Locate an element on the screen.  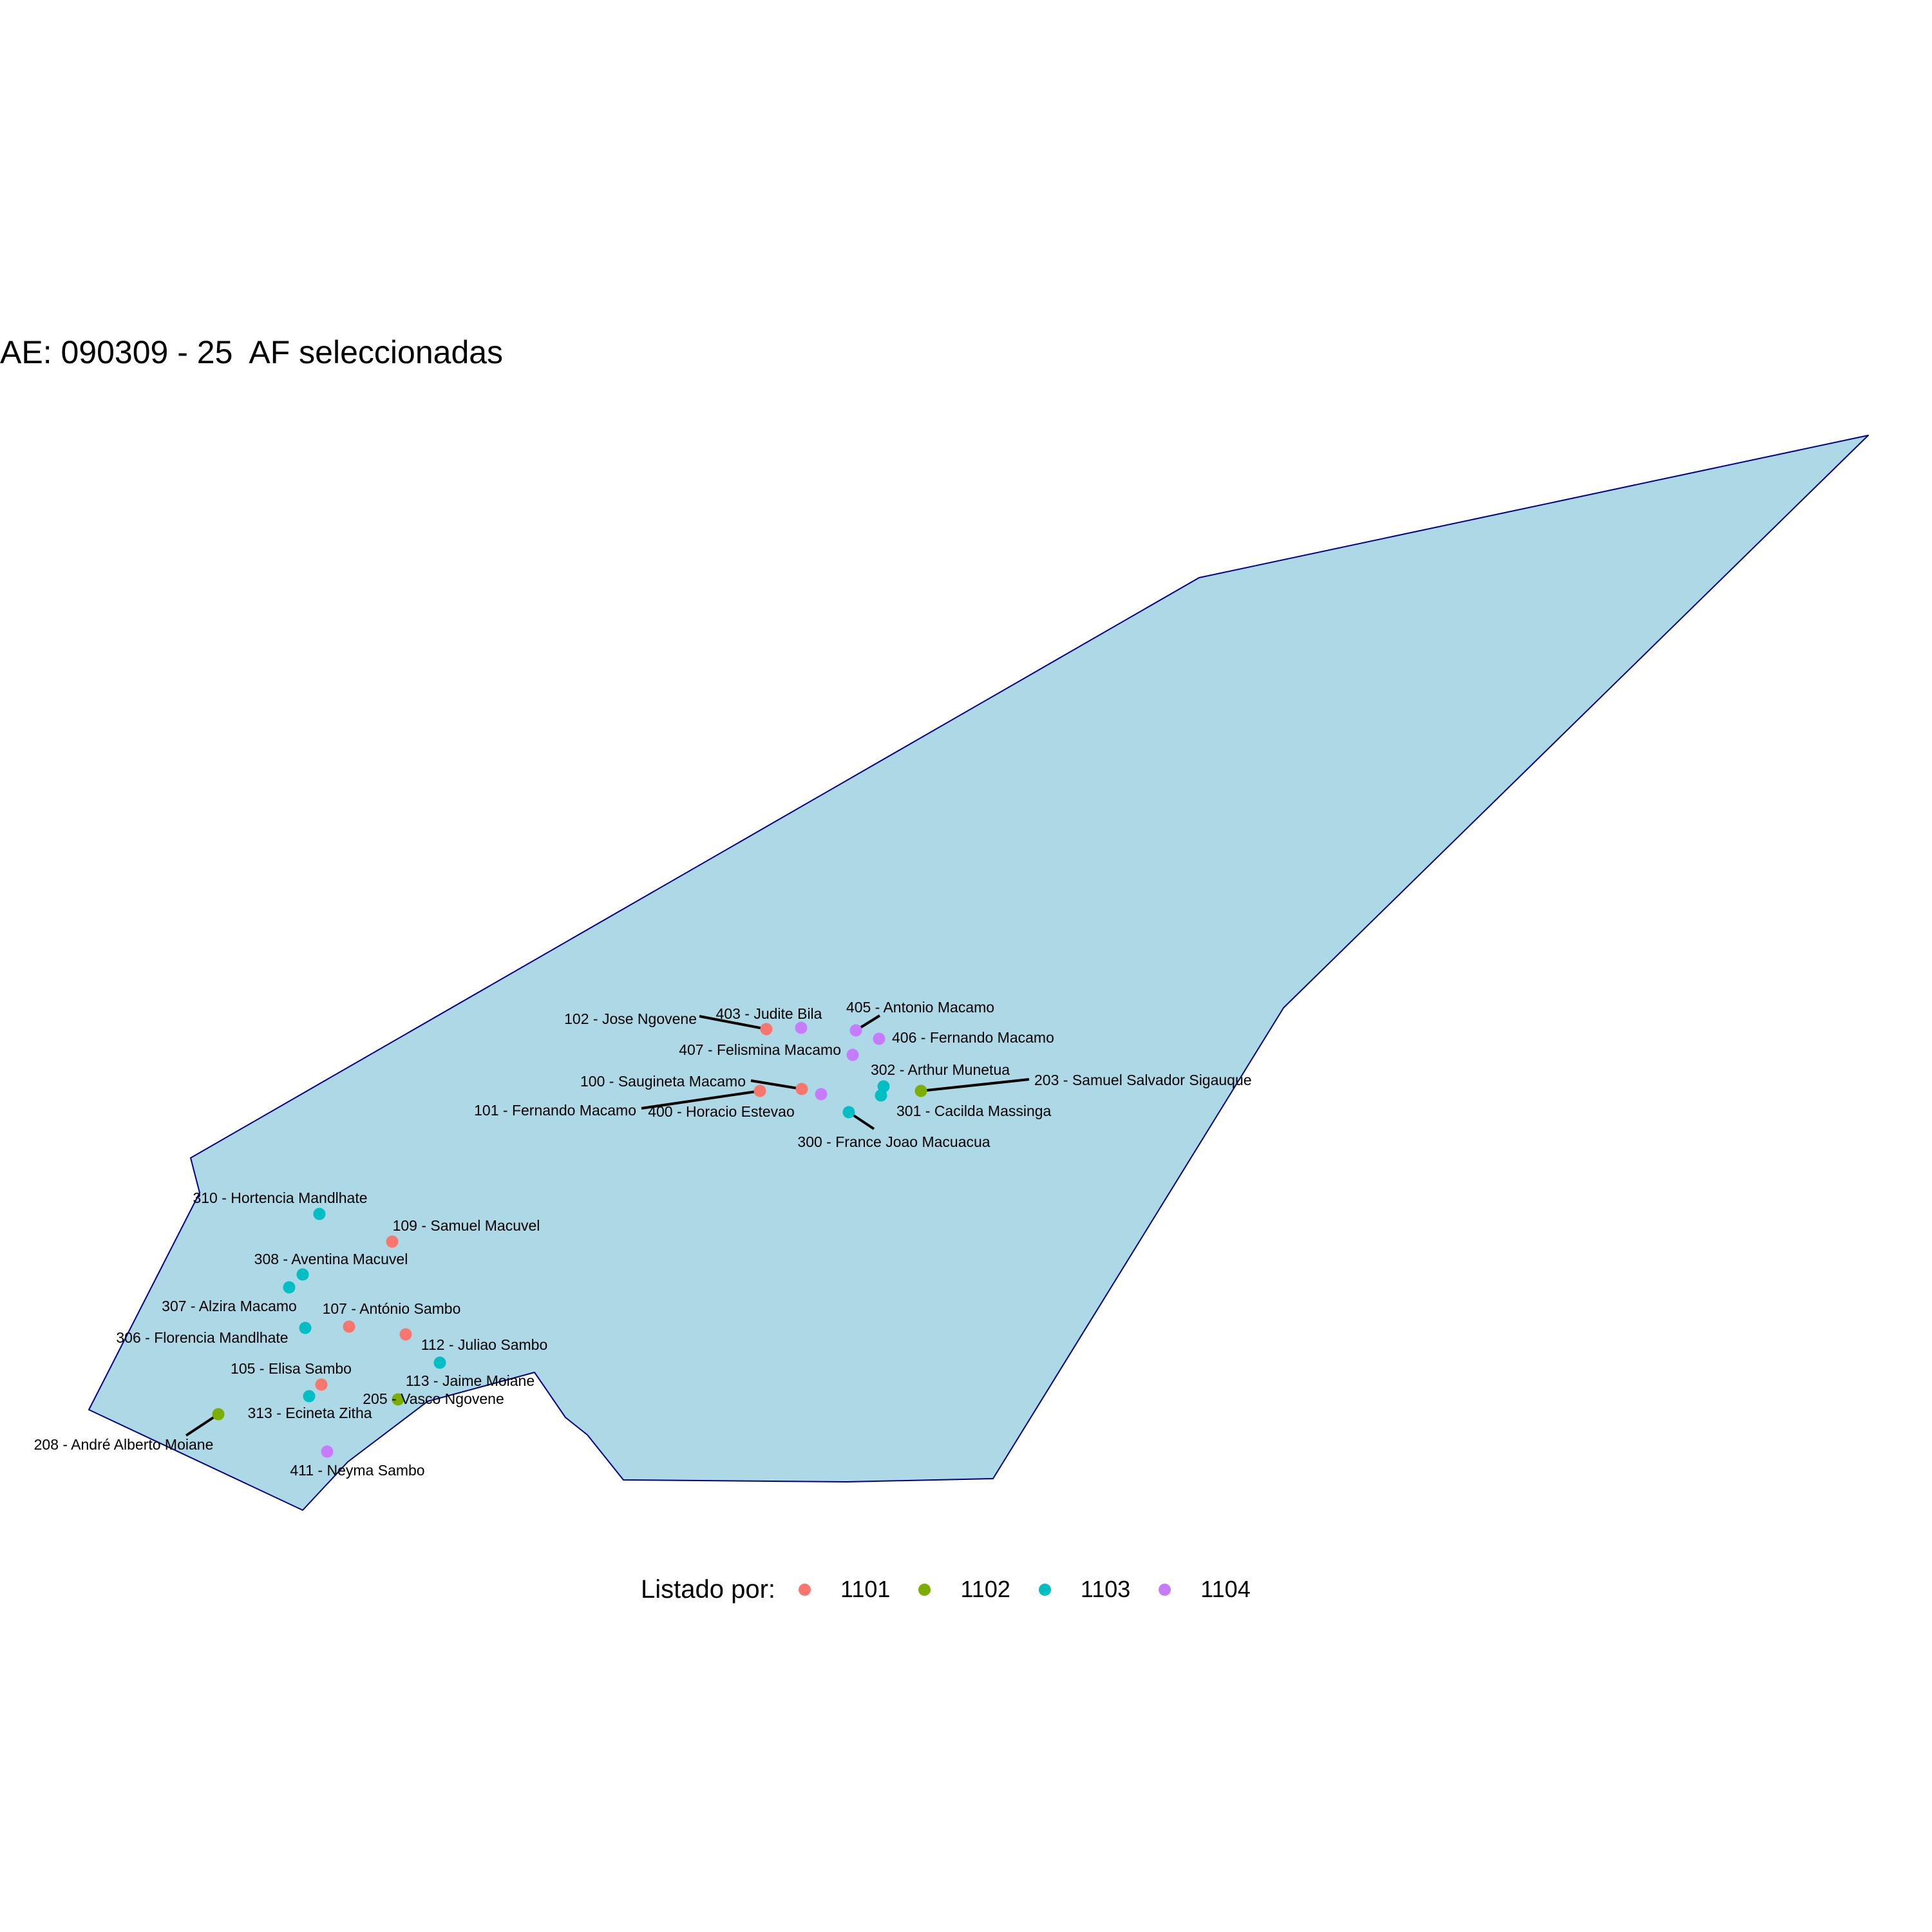
legend-label-1103: 1103 is located at coordinates (1105, 1589).